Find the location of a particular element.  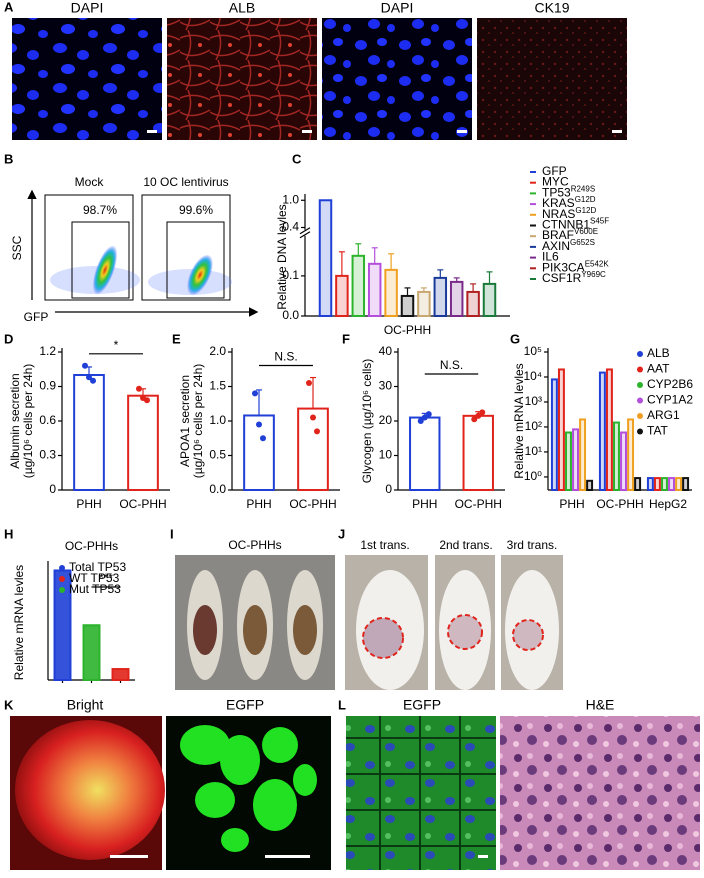

image-title: OC-PHHs is located at coordinates (254, 545).